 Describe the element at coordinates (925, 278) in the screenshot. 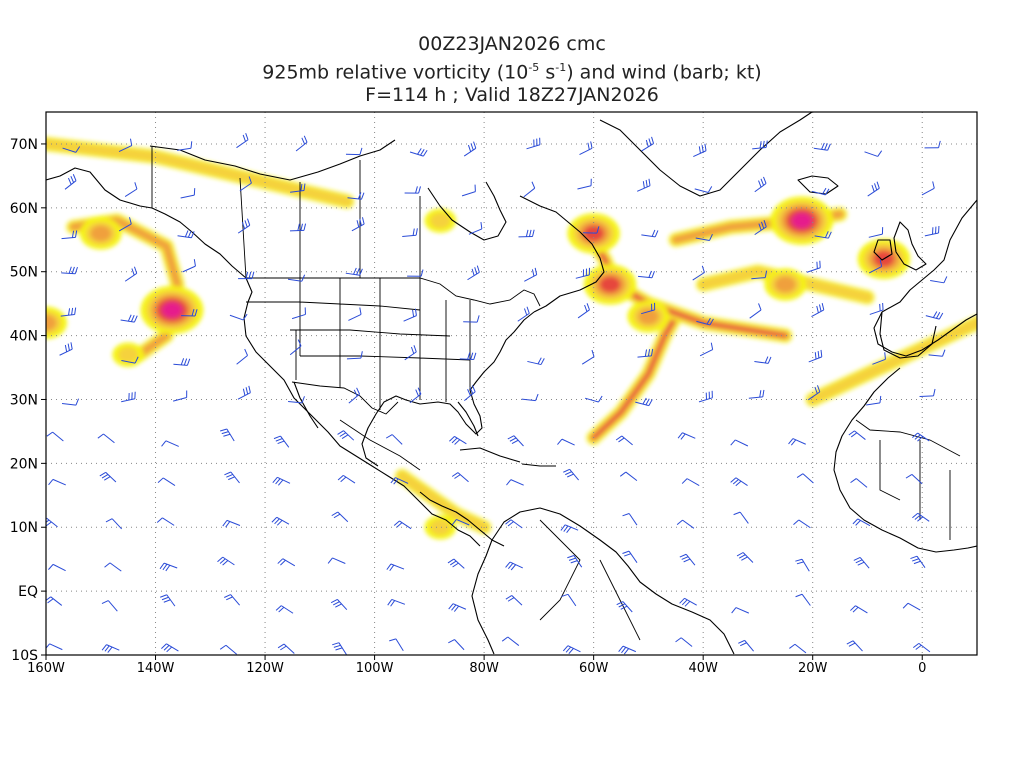

I see `coast-europe` at that location.